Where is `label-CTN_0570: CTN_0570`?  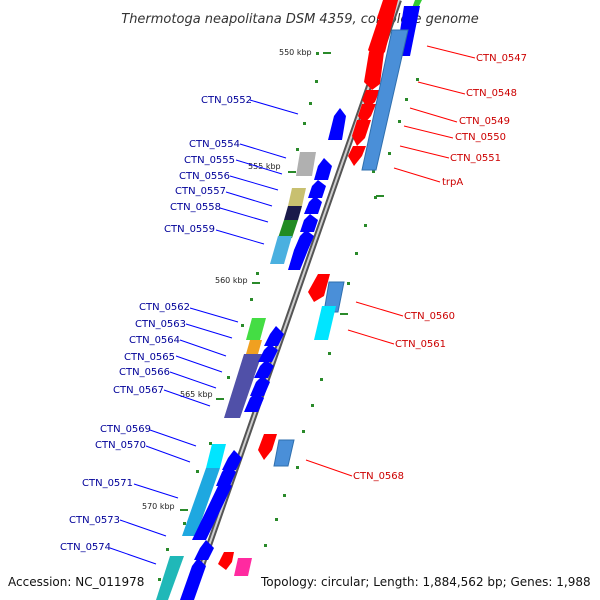 label-CTN_0570: CTN_0570 is located at coordinates (120, 445).